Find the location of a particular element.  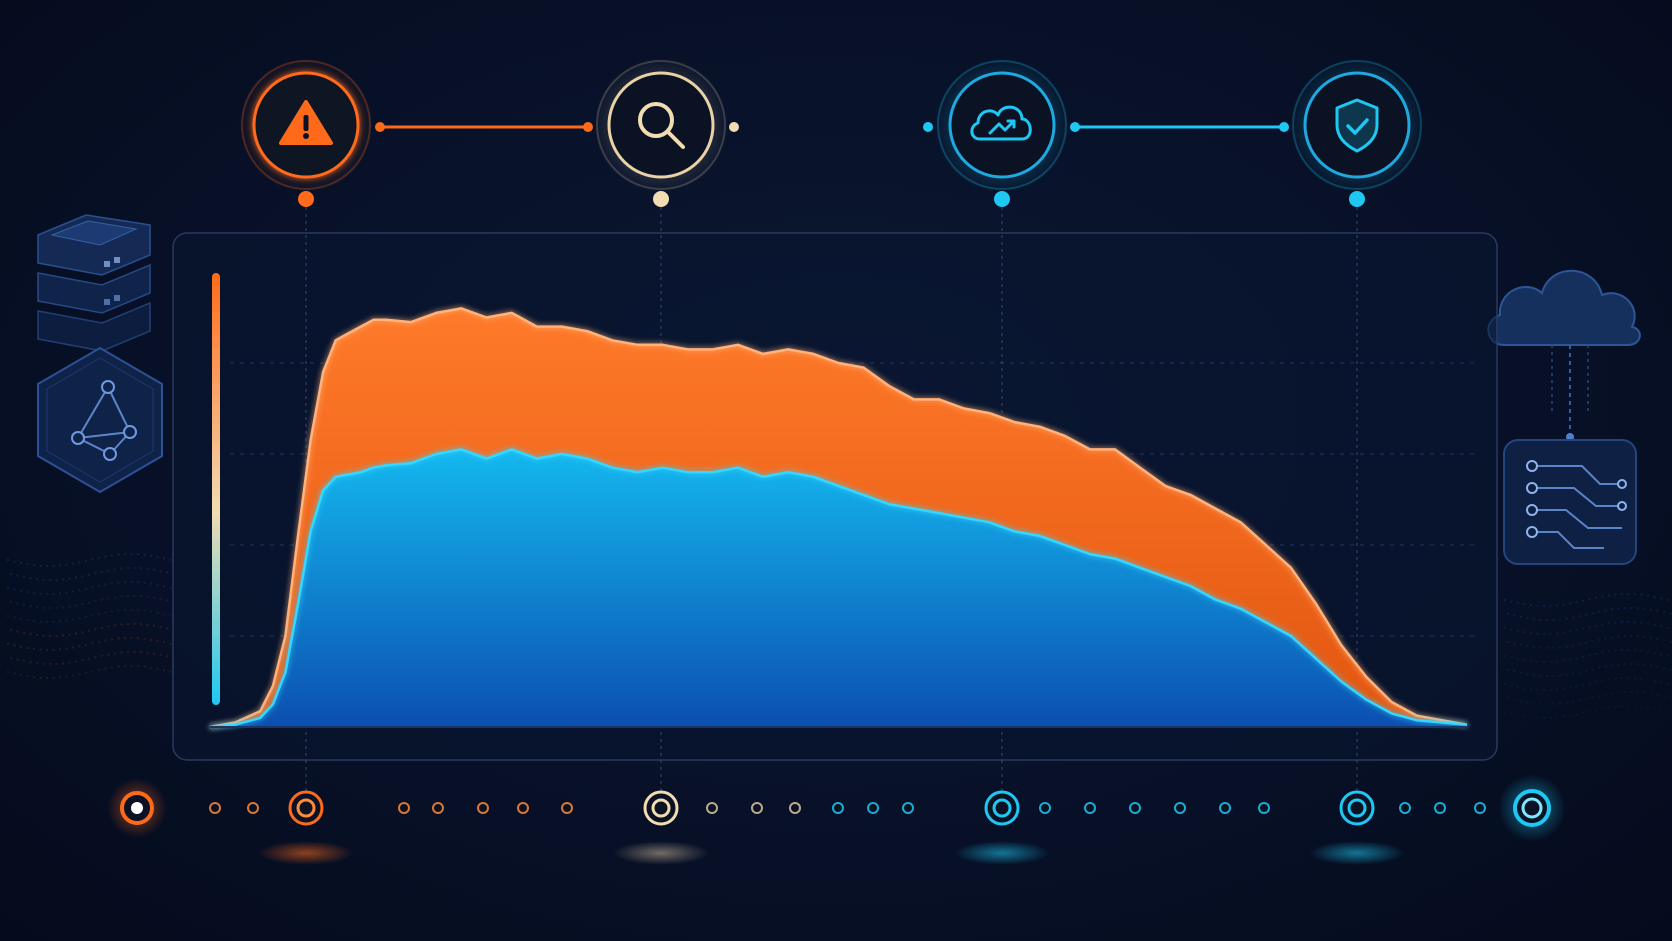

stage-connector-2-end-dot is located at coordinates (928, 127).